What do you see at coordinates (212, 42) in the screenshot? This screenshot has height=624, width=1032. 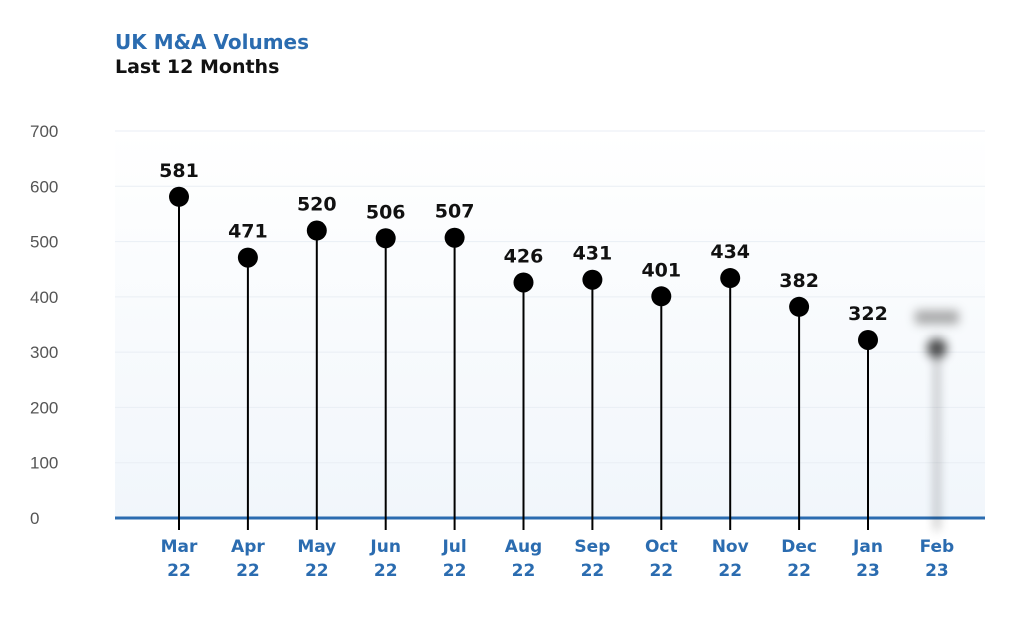 I see `chart-title: UK M&A Volumes` at bounding box center [212, 42].